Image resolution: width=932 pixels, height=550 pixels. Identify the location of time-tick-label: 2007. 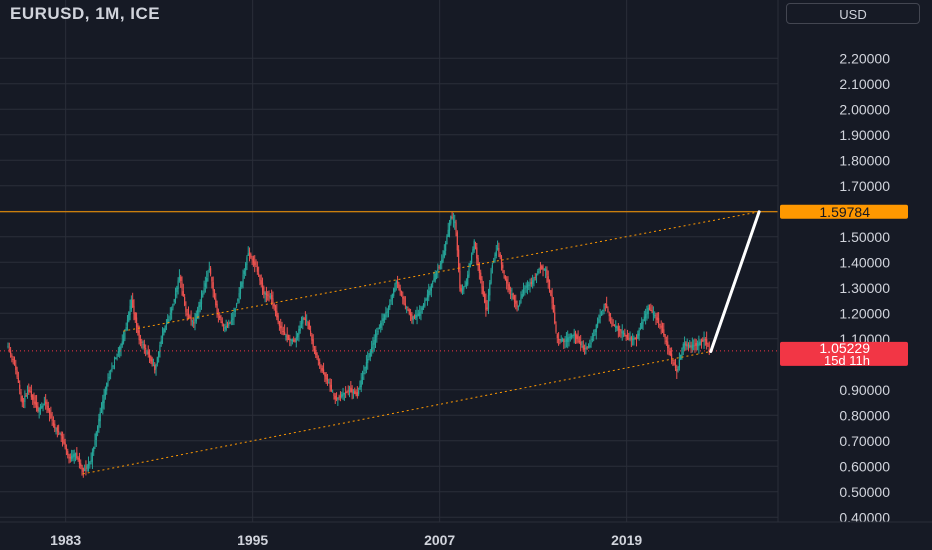
(439, 540).